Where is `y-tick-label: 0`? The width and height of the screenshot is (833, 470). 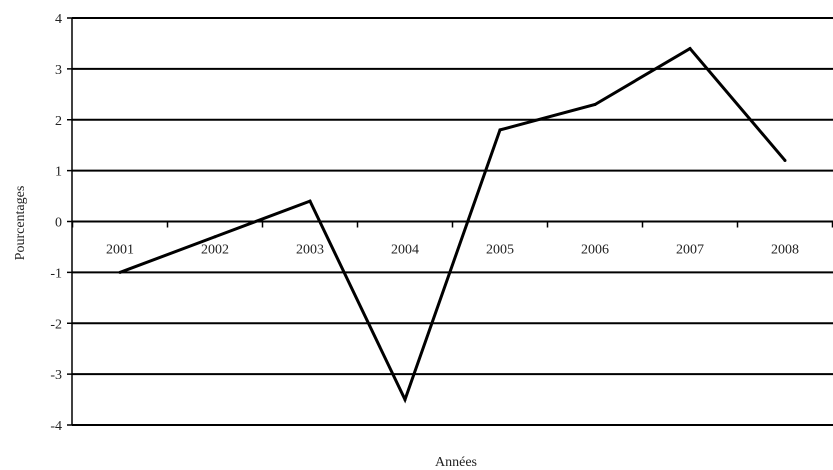 y-tick-label: 0 is located at coordinates (58, 223).